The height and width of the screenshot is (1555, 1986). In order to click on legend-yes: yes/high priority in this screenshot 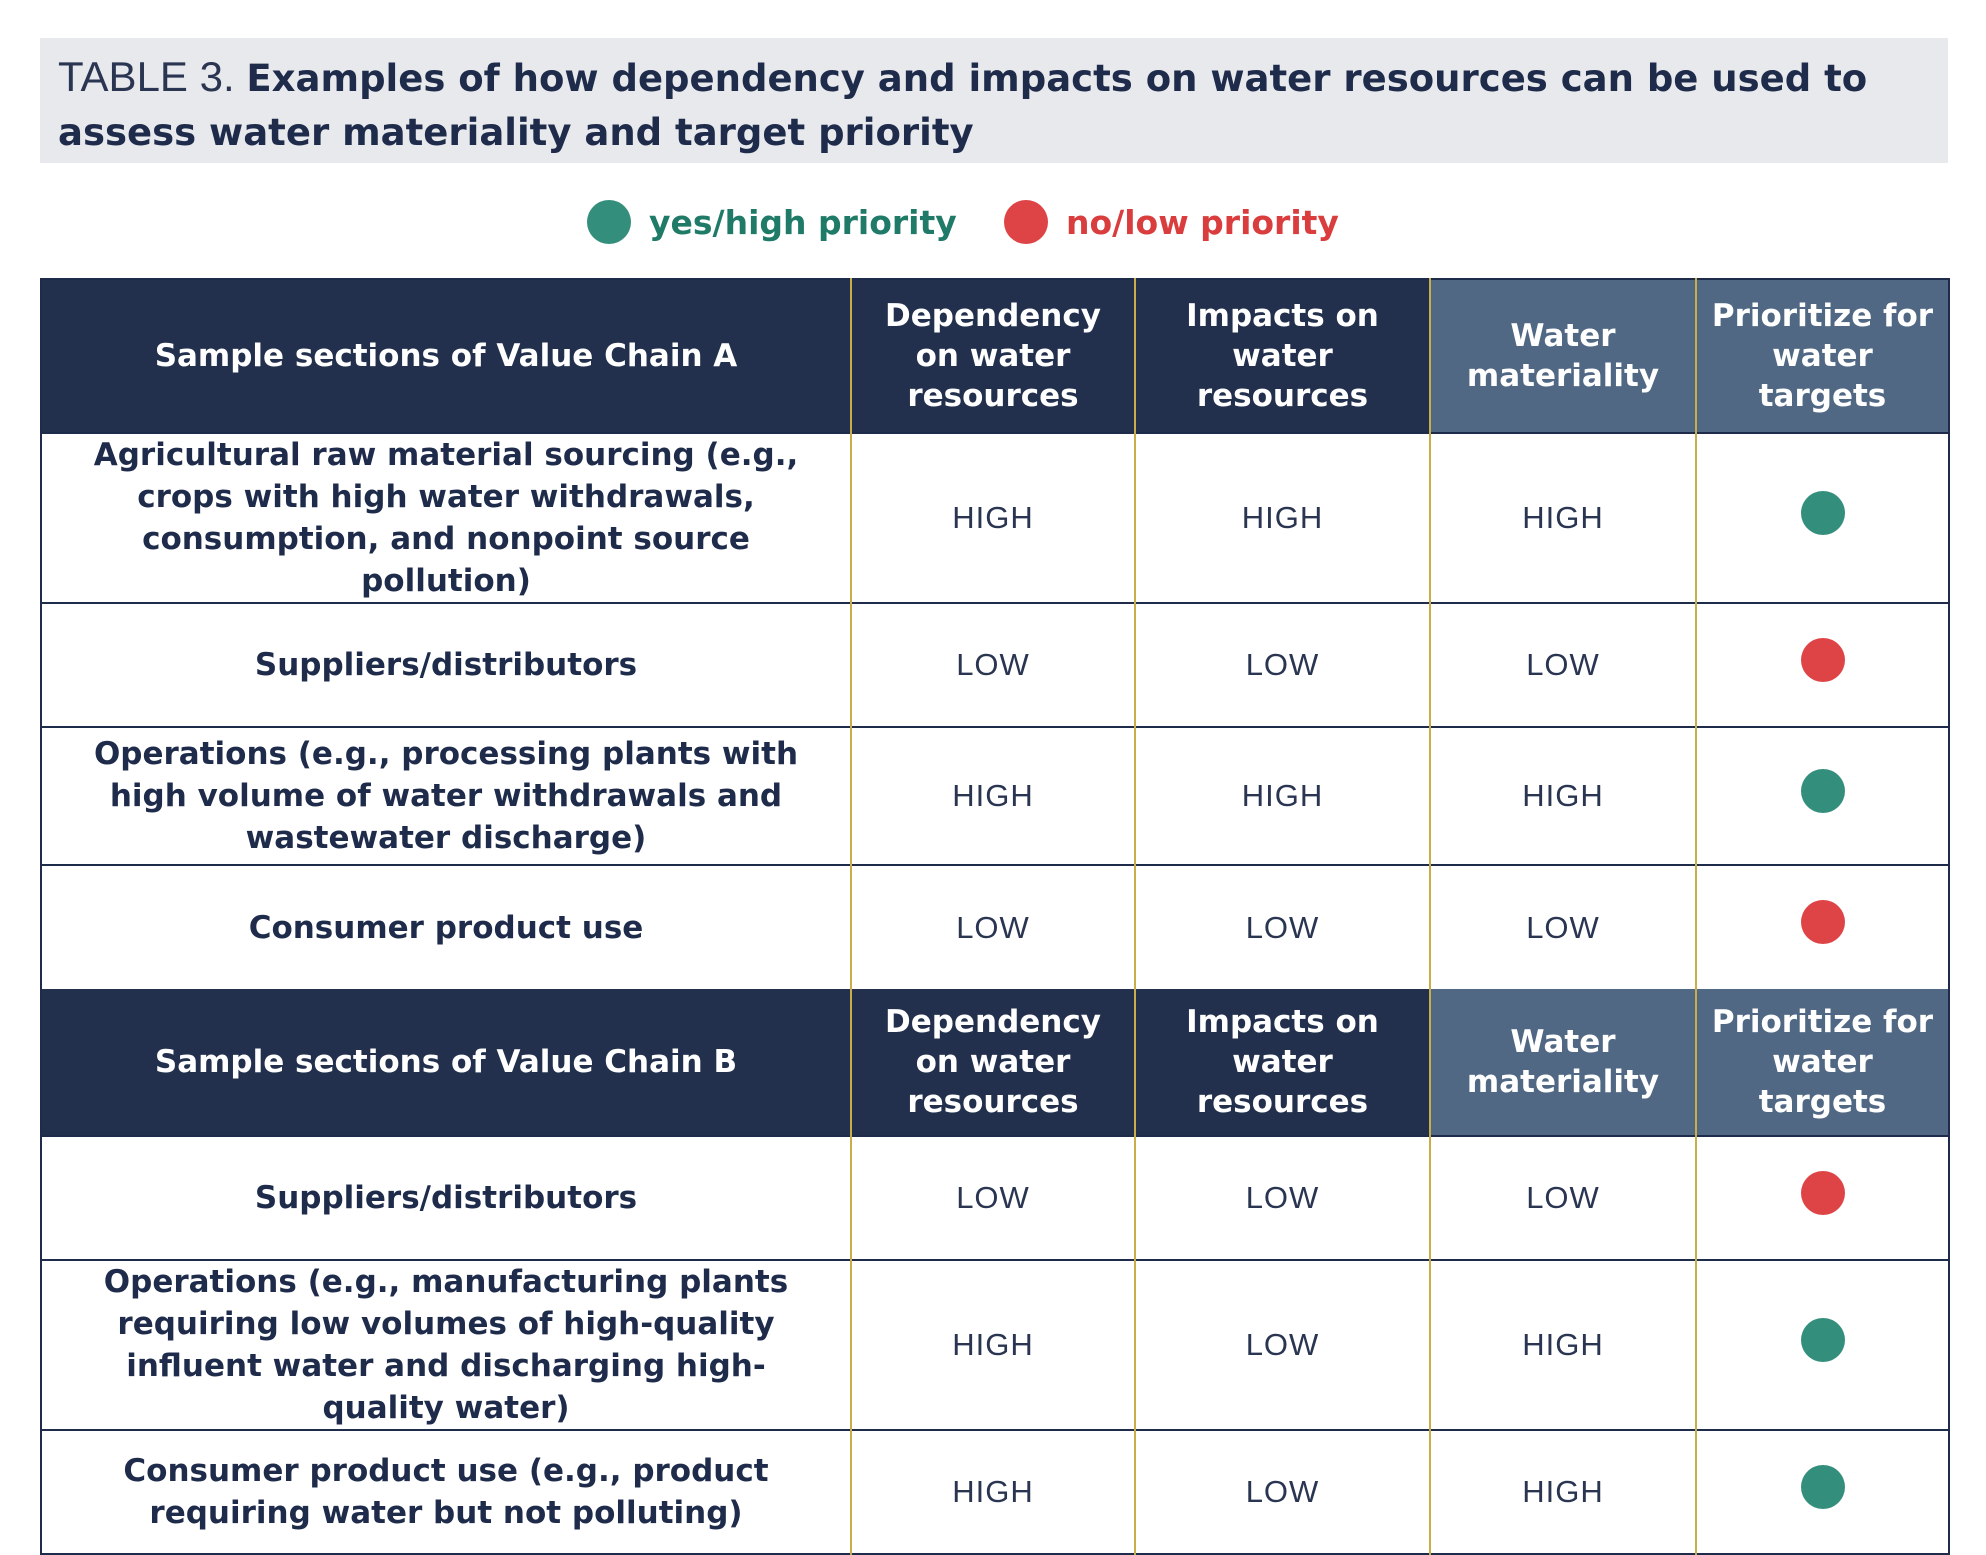, I will do `click(772, 222)`.